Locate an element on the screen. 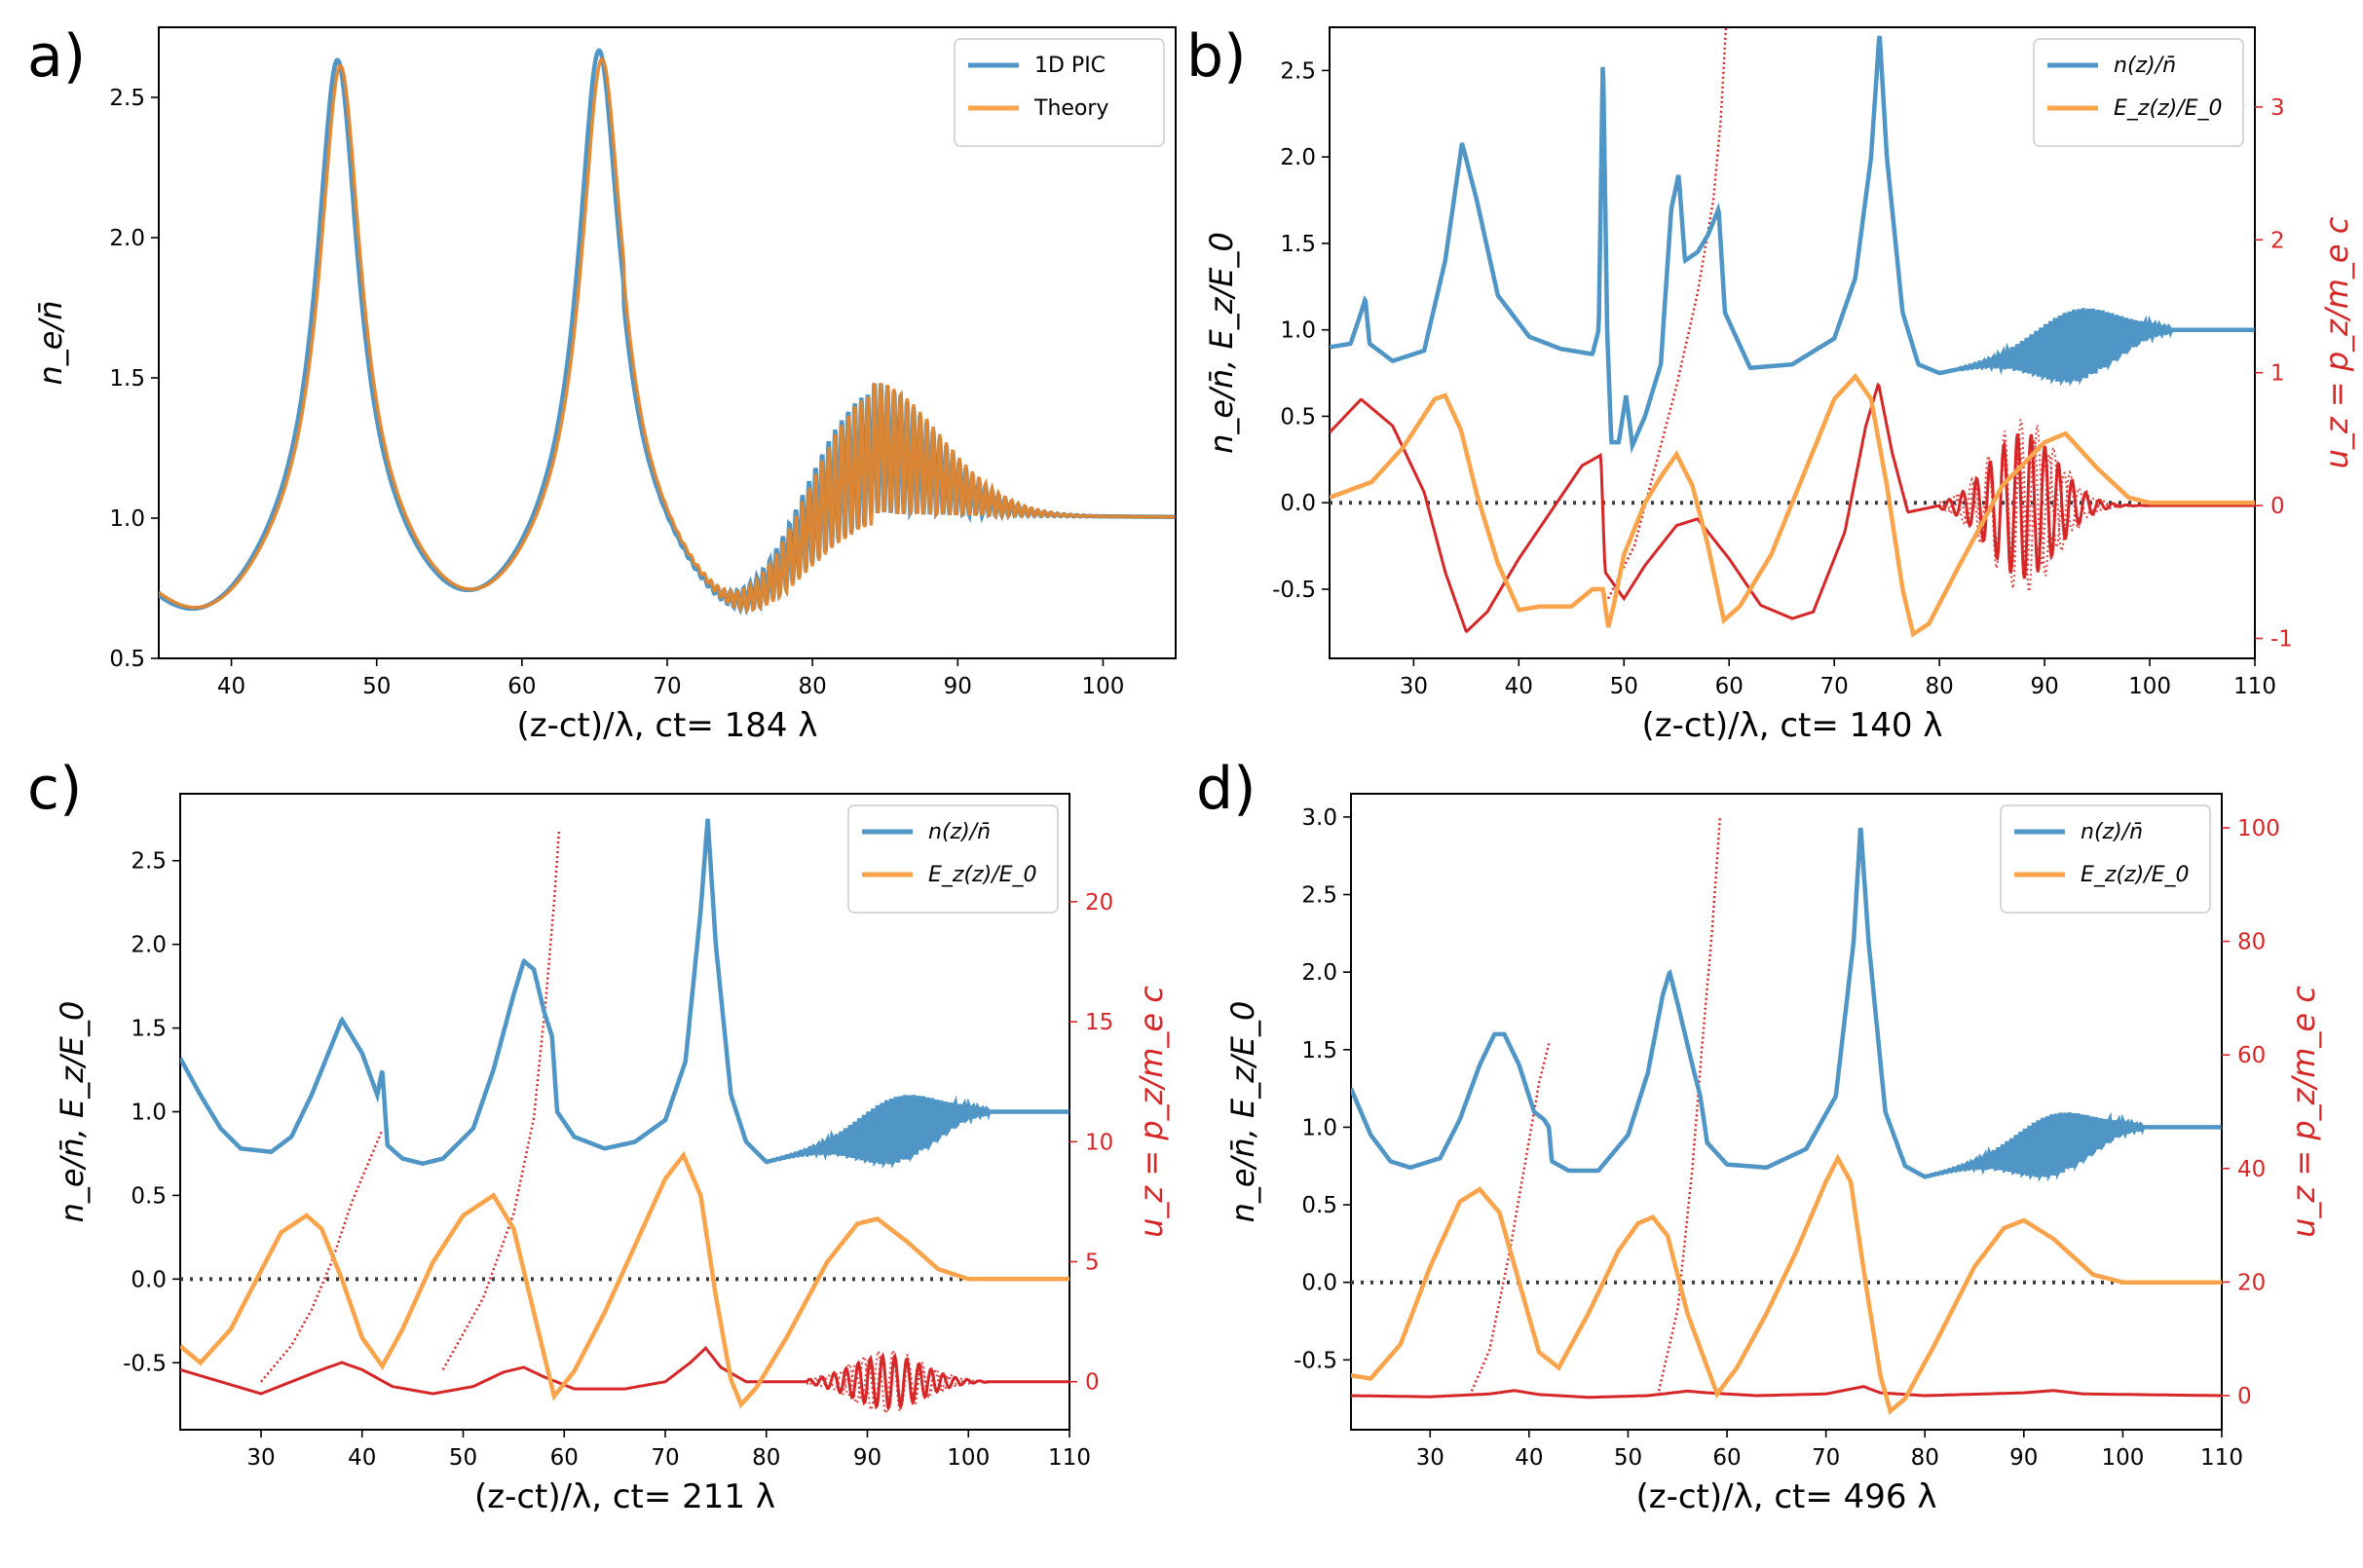 Image resolution: width=2363 pixels, height=1568 pixels. panel-label: b) is located at coordinates (1216, 56).